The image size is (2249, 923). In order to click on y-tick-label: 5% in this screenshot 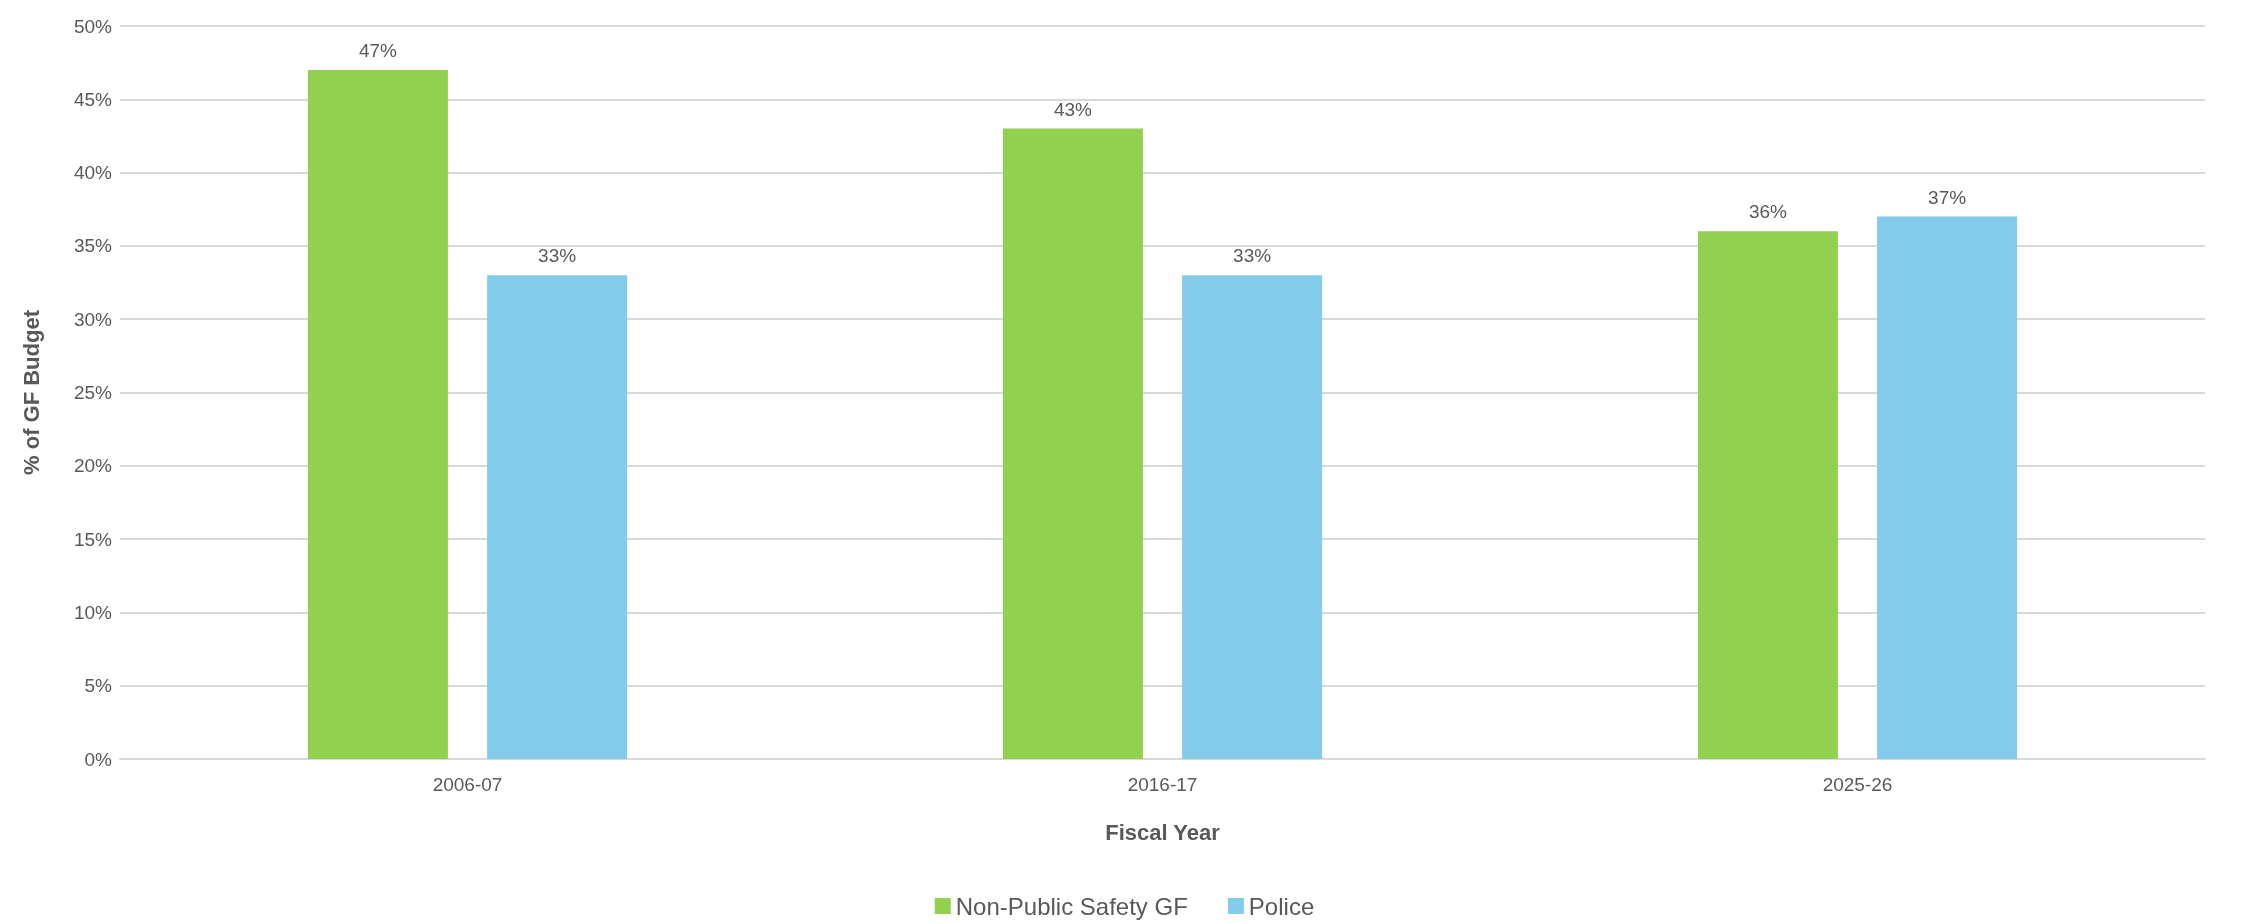, I will do `click(98, 686)`.